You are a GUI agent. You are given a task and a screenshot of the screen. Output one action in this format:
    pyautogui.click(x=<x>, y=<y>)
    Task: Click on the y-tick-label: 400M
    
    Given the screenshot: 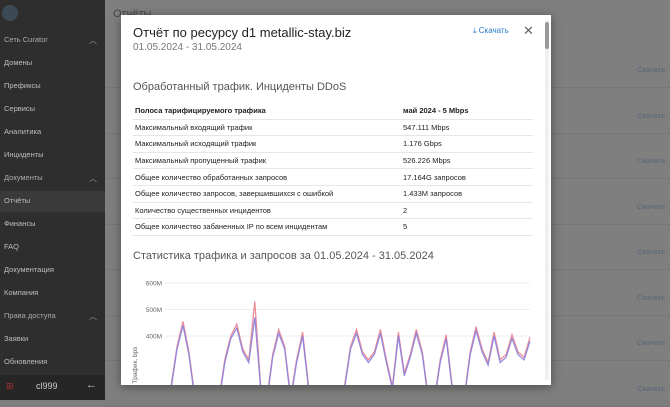 What is the action you would take?
    pyautogui.click(x=154, y=337)
    